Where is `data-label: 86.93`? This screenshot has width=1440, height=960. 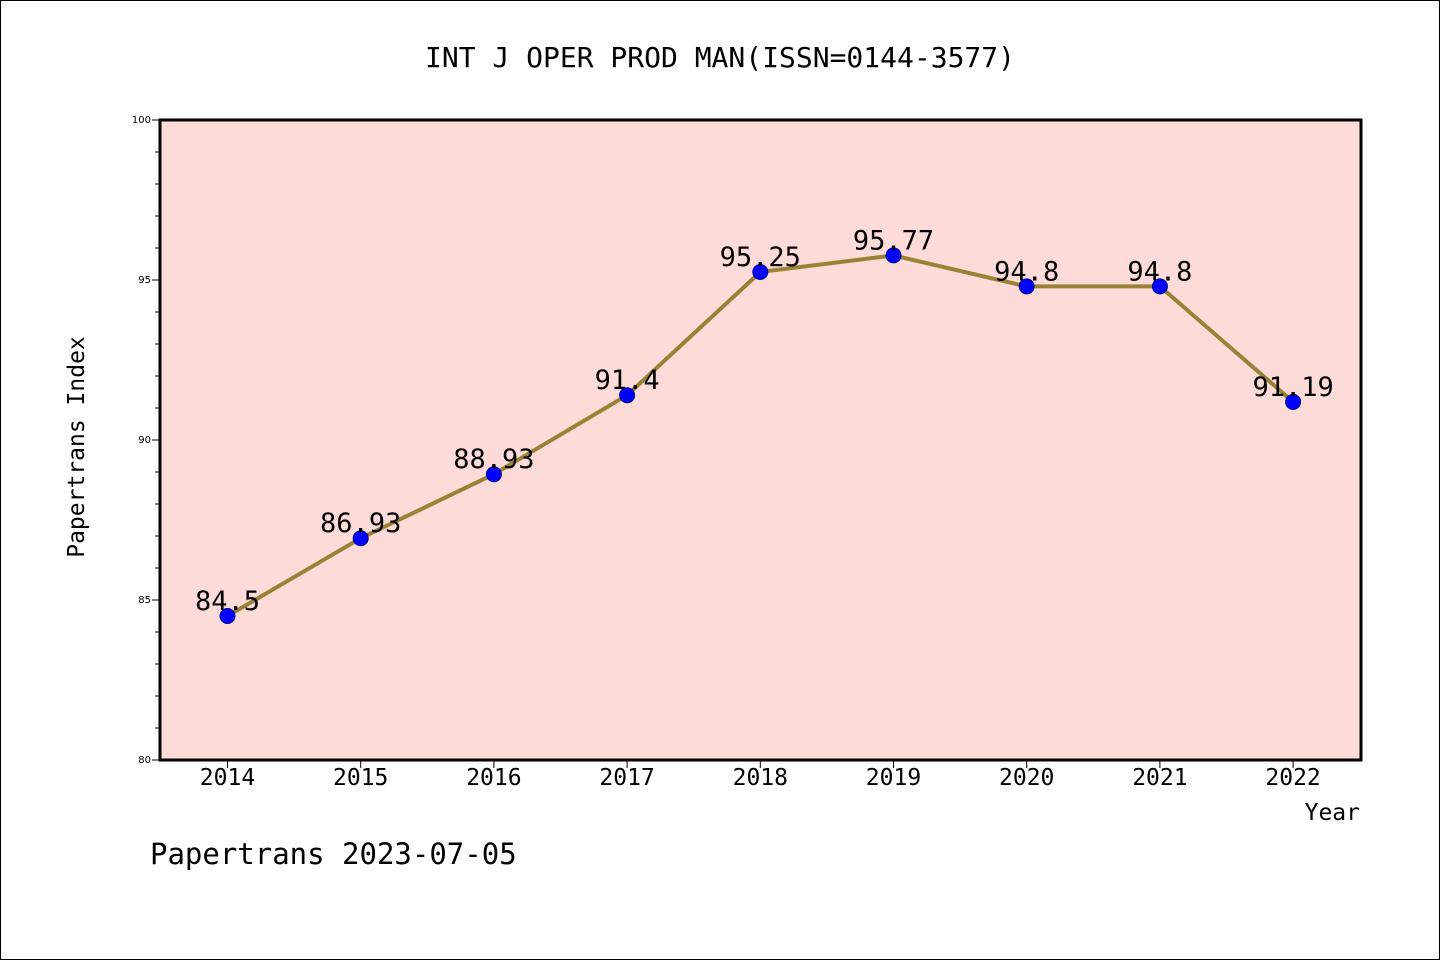 data-label: 86.93 is located at coordinates (360, 523).